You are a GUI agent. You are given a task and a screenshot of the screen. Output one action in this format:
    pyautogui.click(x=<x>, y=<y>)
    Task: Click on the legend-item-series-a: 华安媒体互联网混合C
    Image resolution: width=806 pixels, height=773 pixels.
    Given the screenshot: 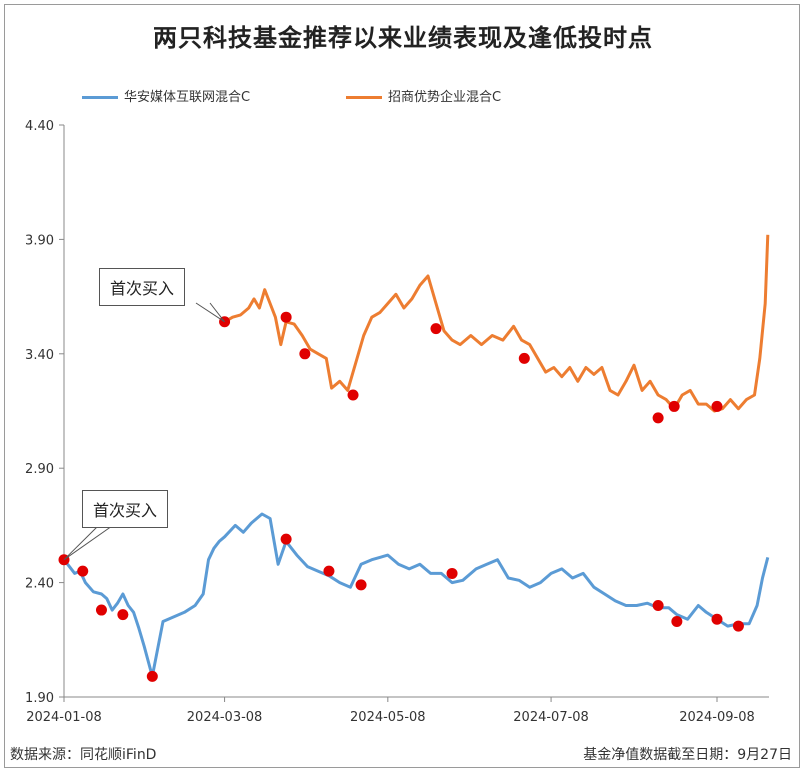 What is the action you would take?
    pyautogui.click(x=166, y=95)
    